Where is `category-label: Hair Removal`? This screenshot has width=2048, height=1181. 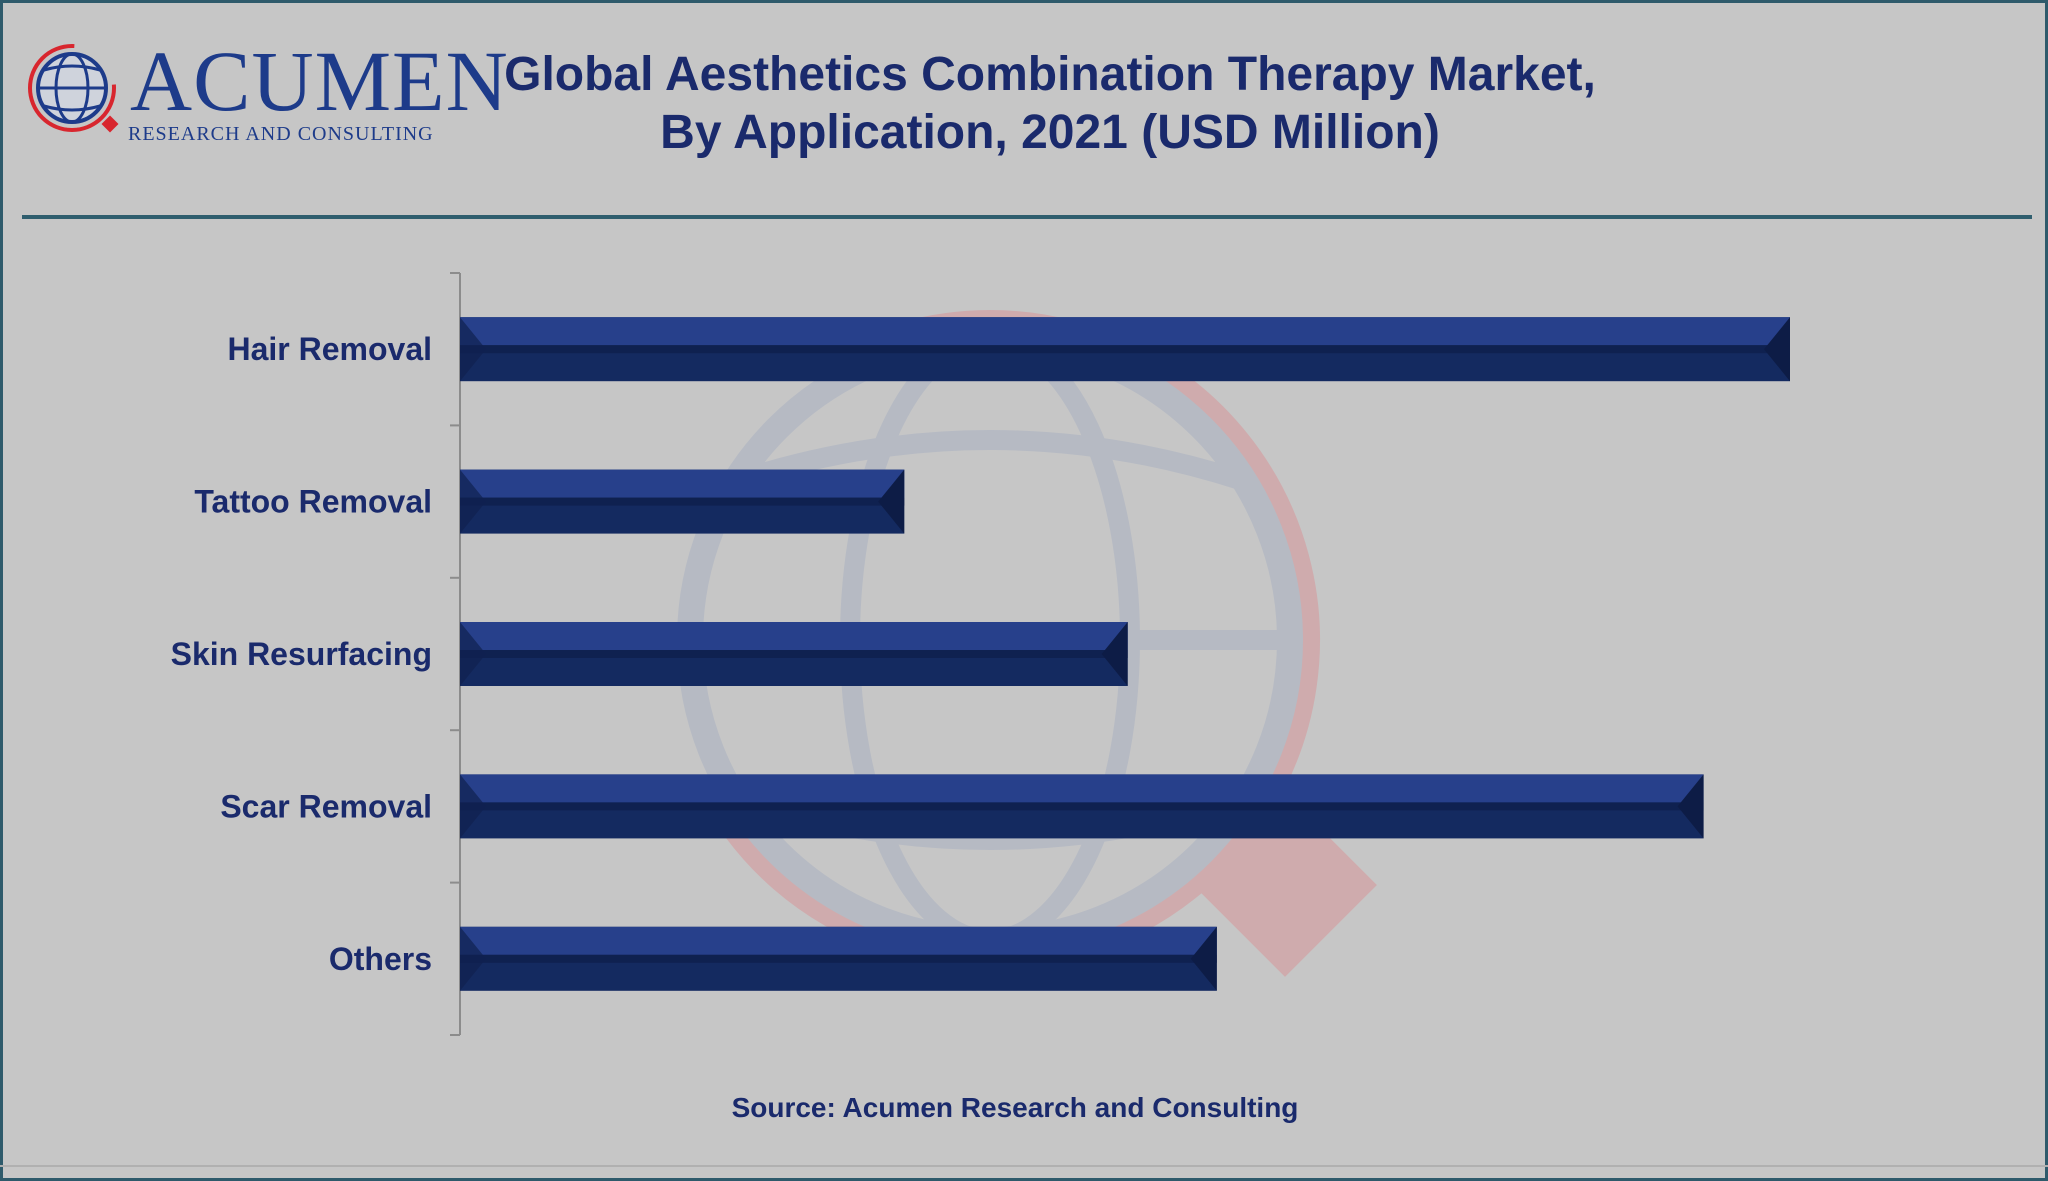
category-label: Hair Removal is located at coordinates (329, 349).